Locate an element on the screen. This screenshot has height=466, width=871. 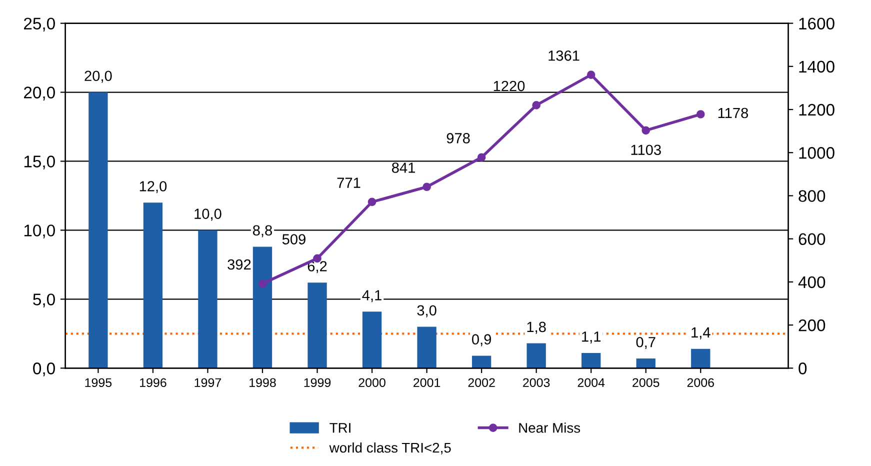
x-tick-label: 2005 is located at coordinates (646, 383).